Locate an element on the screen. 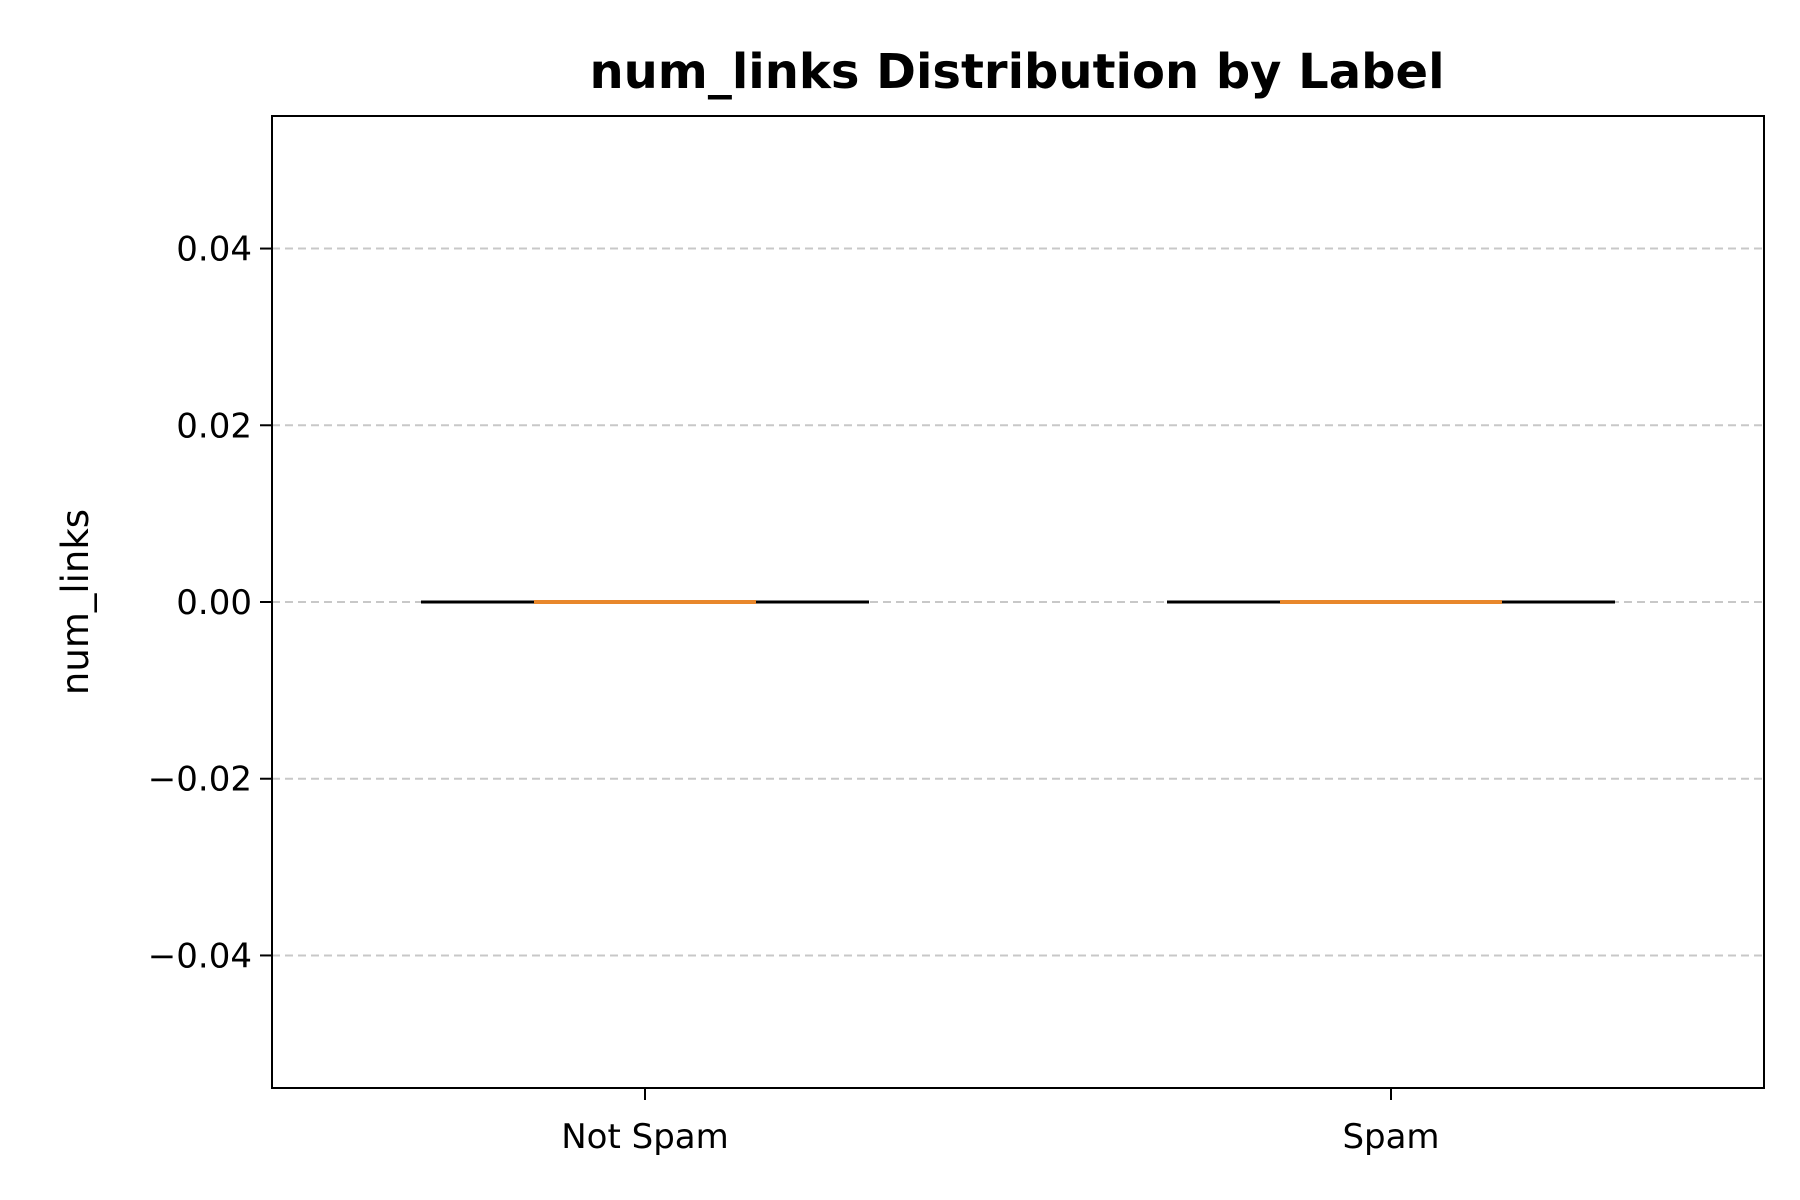  y-tick-label: 0.02 is located at coordinates (214, 426).